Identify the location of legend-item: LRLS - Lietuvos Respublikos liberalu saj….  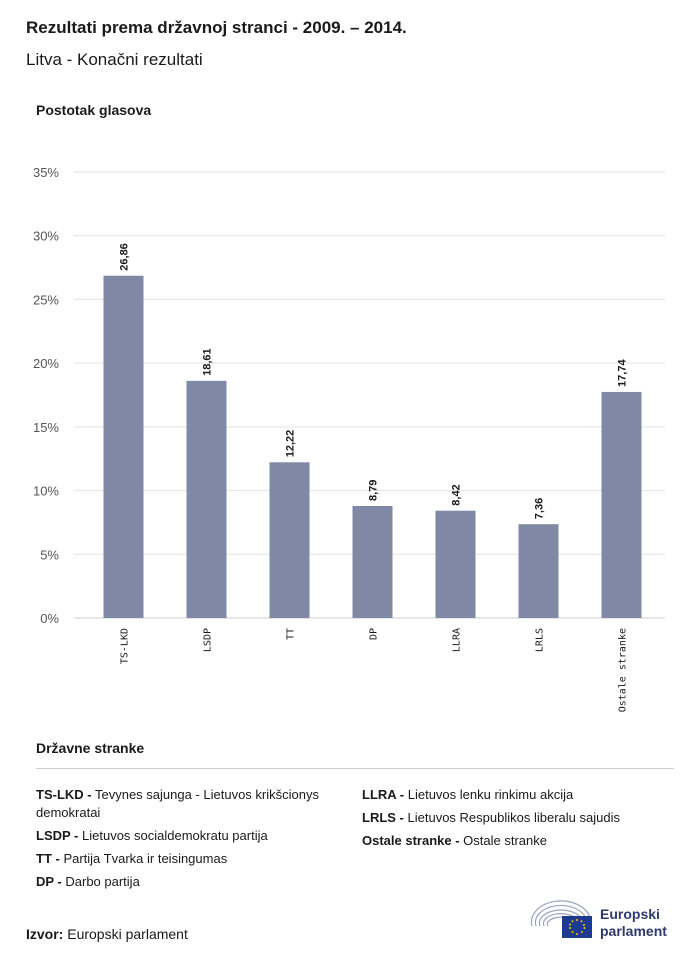
(517, 818).